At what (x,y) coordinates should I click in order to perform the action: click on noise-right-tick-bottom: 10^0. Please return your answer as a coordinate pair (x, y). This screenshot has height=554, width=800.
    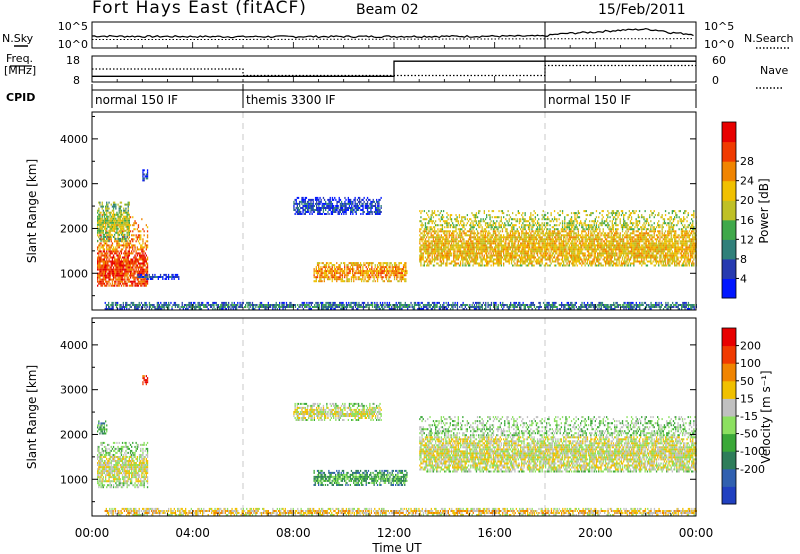
    Looking at the image, I should click on (719, 44).